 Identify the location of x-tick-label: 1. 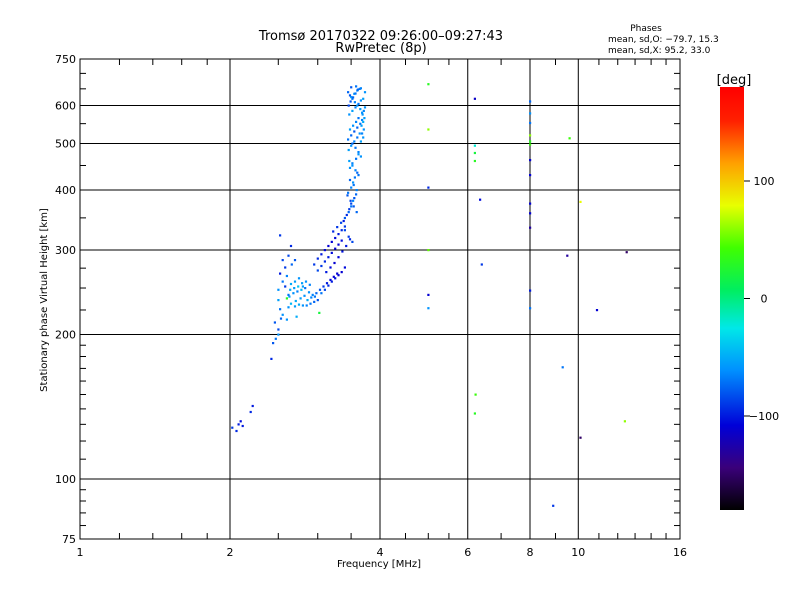
(80, 552).